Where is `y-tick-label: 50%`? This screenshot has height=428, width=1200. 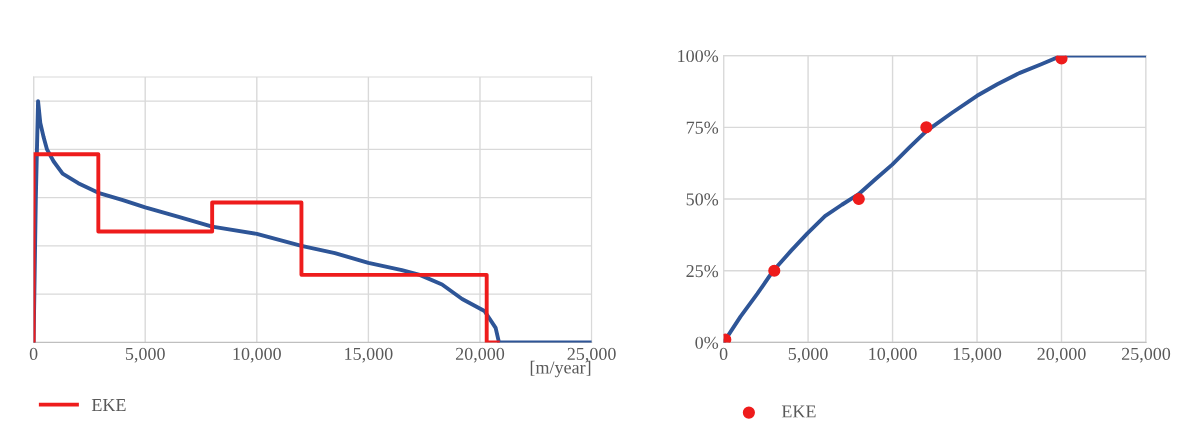 y-tick-label: 50% is located at coordinates (702, 199).